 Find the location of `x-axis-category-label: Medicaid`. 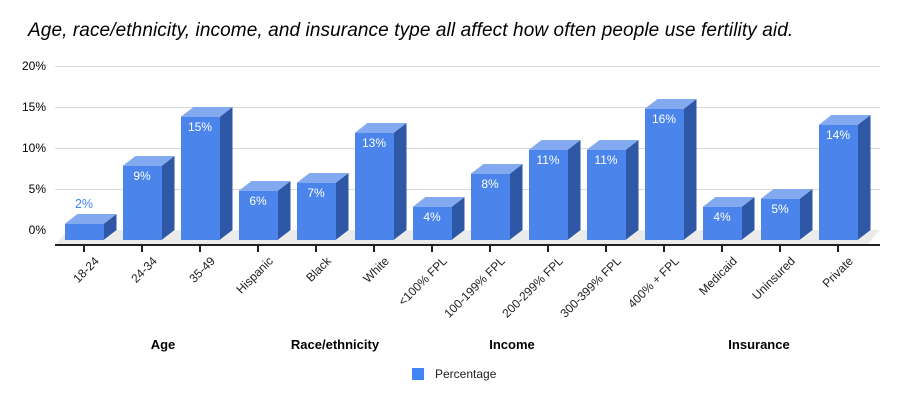

x-axis-category-label: Medicaid is located at coordinates (718, 276).